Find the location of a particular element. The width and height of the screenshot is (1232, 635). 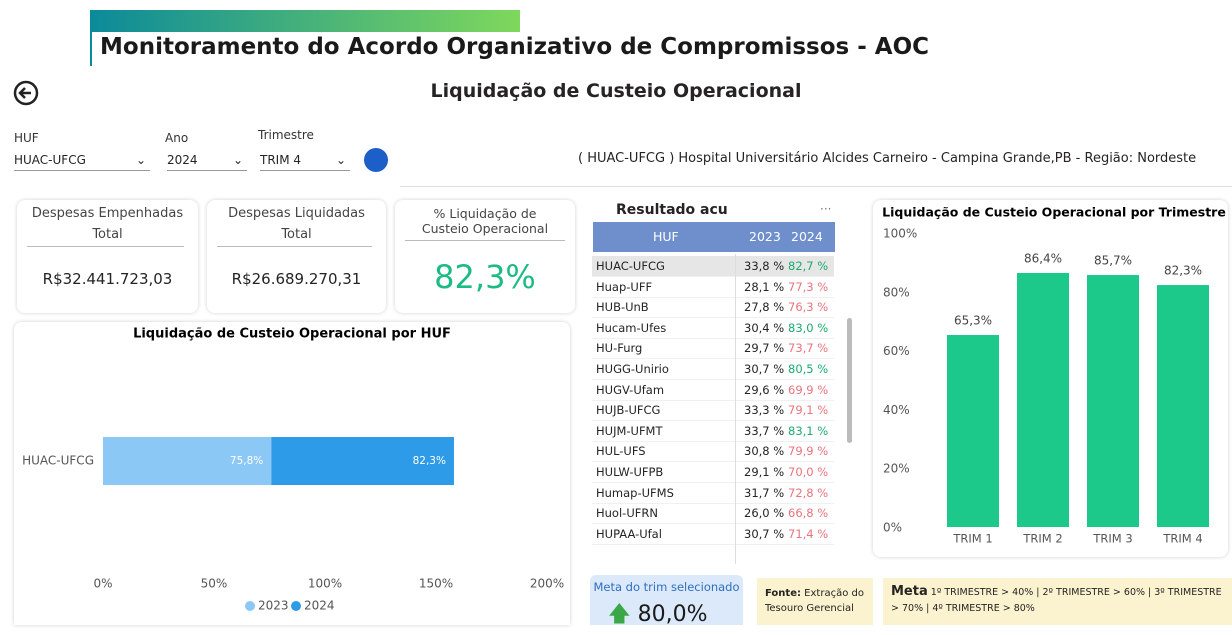

cell: 31,7 % is located at coordinates (764, 492).